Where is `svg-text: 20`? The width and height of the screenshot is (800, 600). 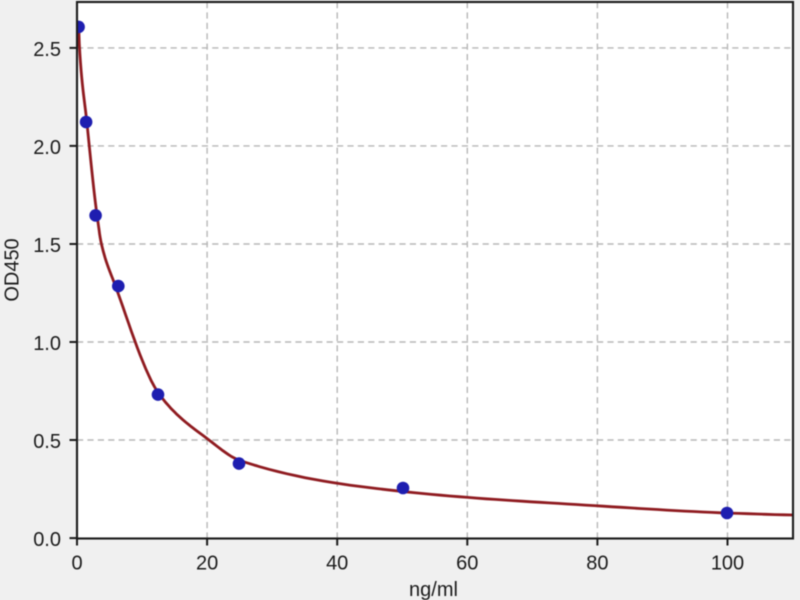
svg-text: 20 is located at coordinates (207, 563).